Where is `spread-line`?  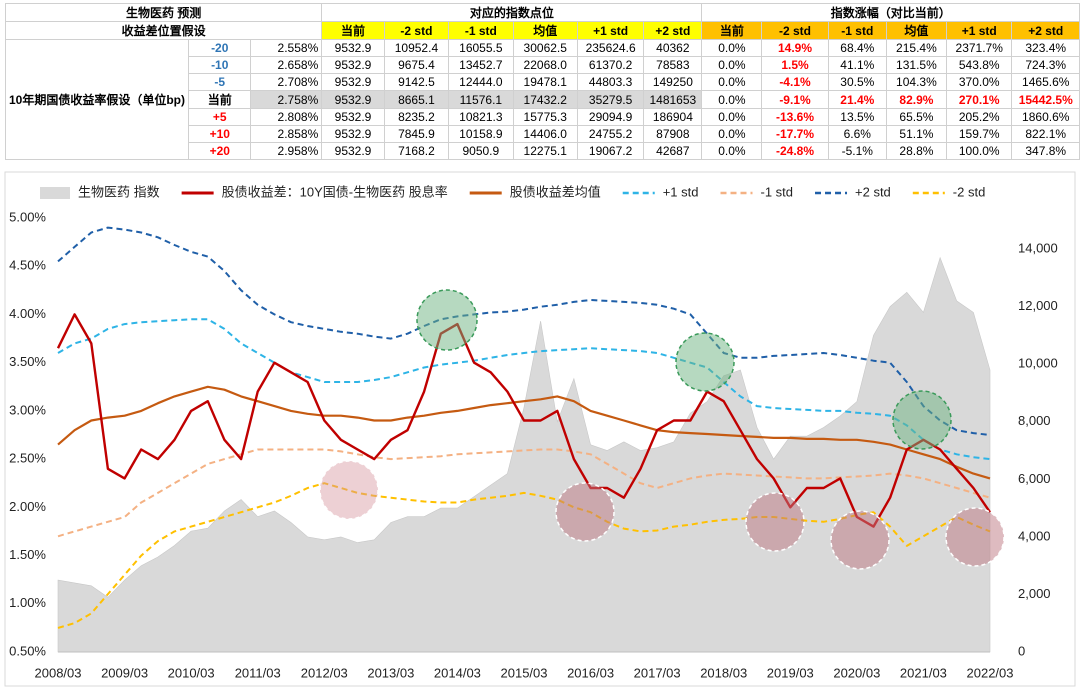 spread-line is located at coordinates (524, 432).